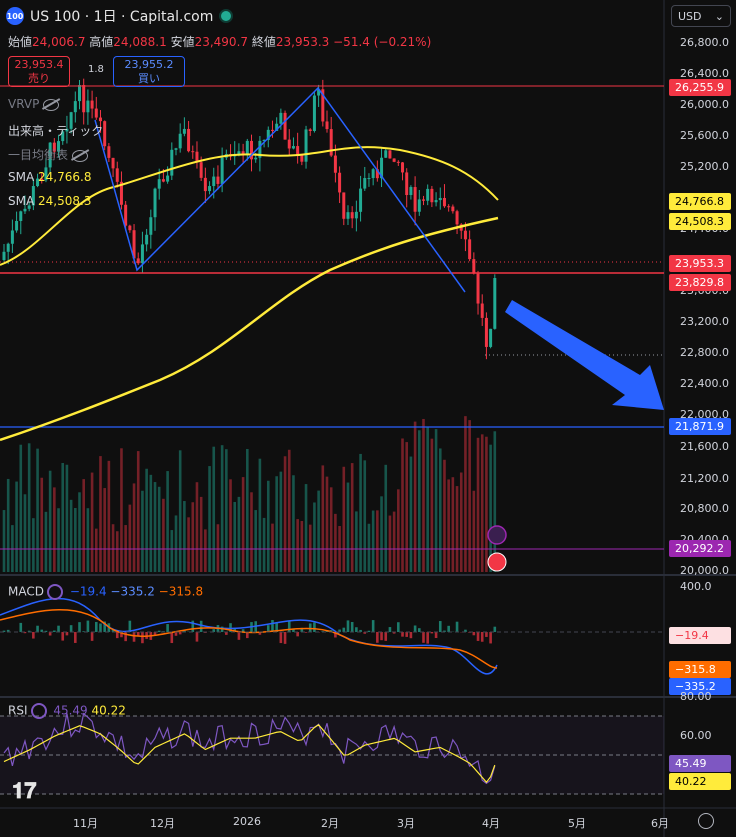 The image size is (736, 837). Describe the element at coordinates (50, 201) in the screenshot. I see `indicator-sma2: SMA 24,508.3` at that location.